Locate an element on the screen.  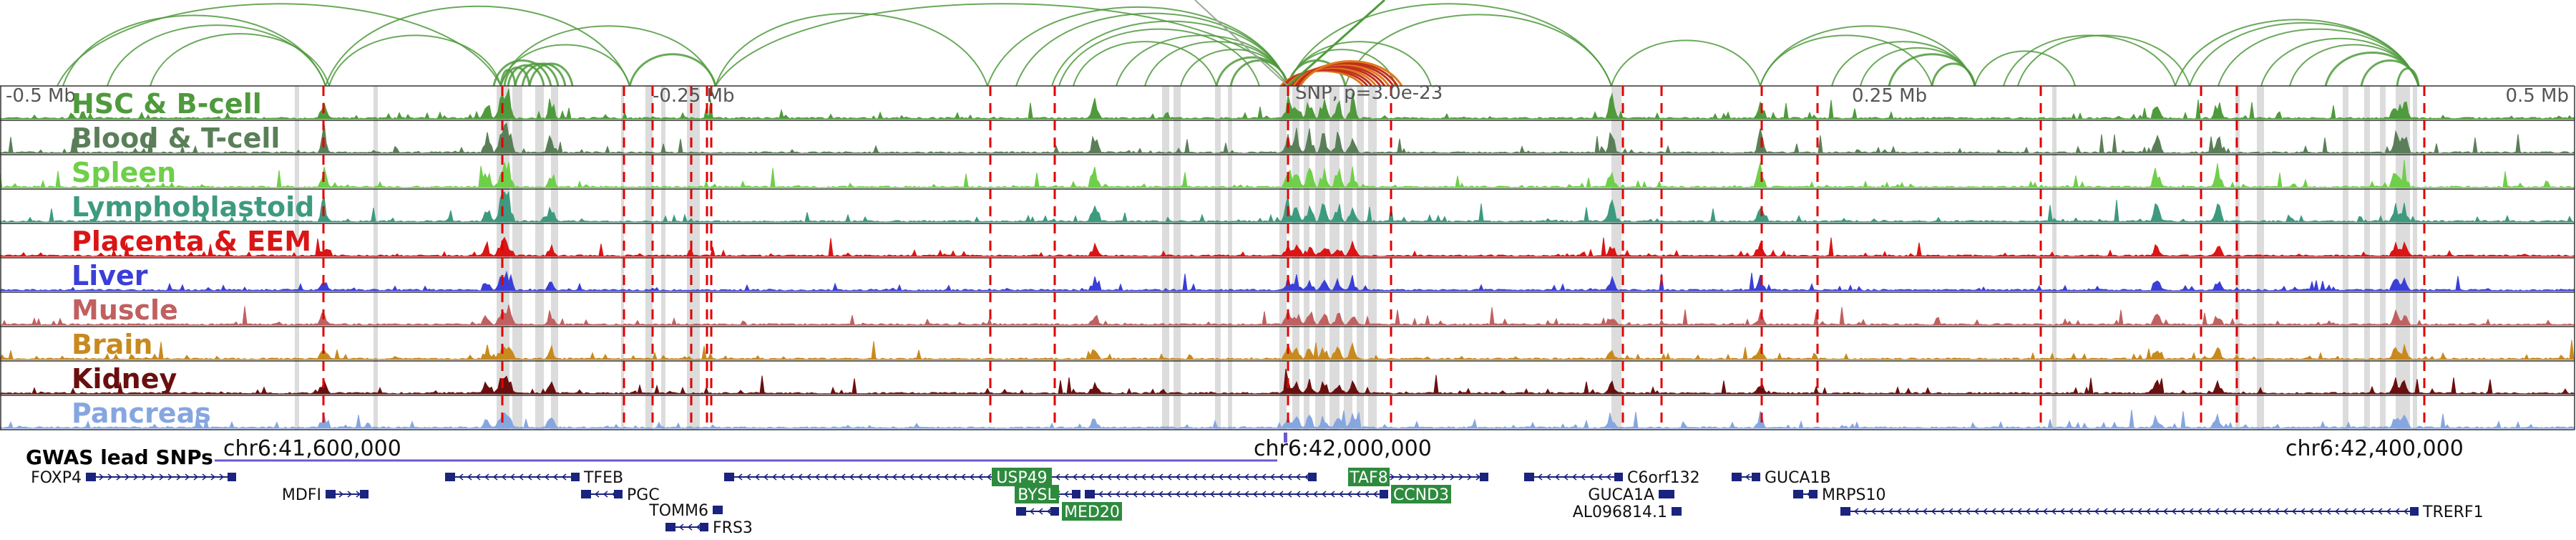
axis-label-left: -0.5 Mb is located at coordinates (41, 96).